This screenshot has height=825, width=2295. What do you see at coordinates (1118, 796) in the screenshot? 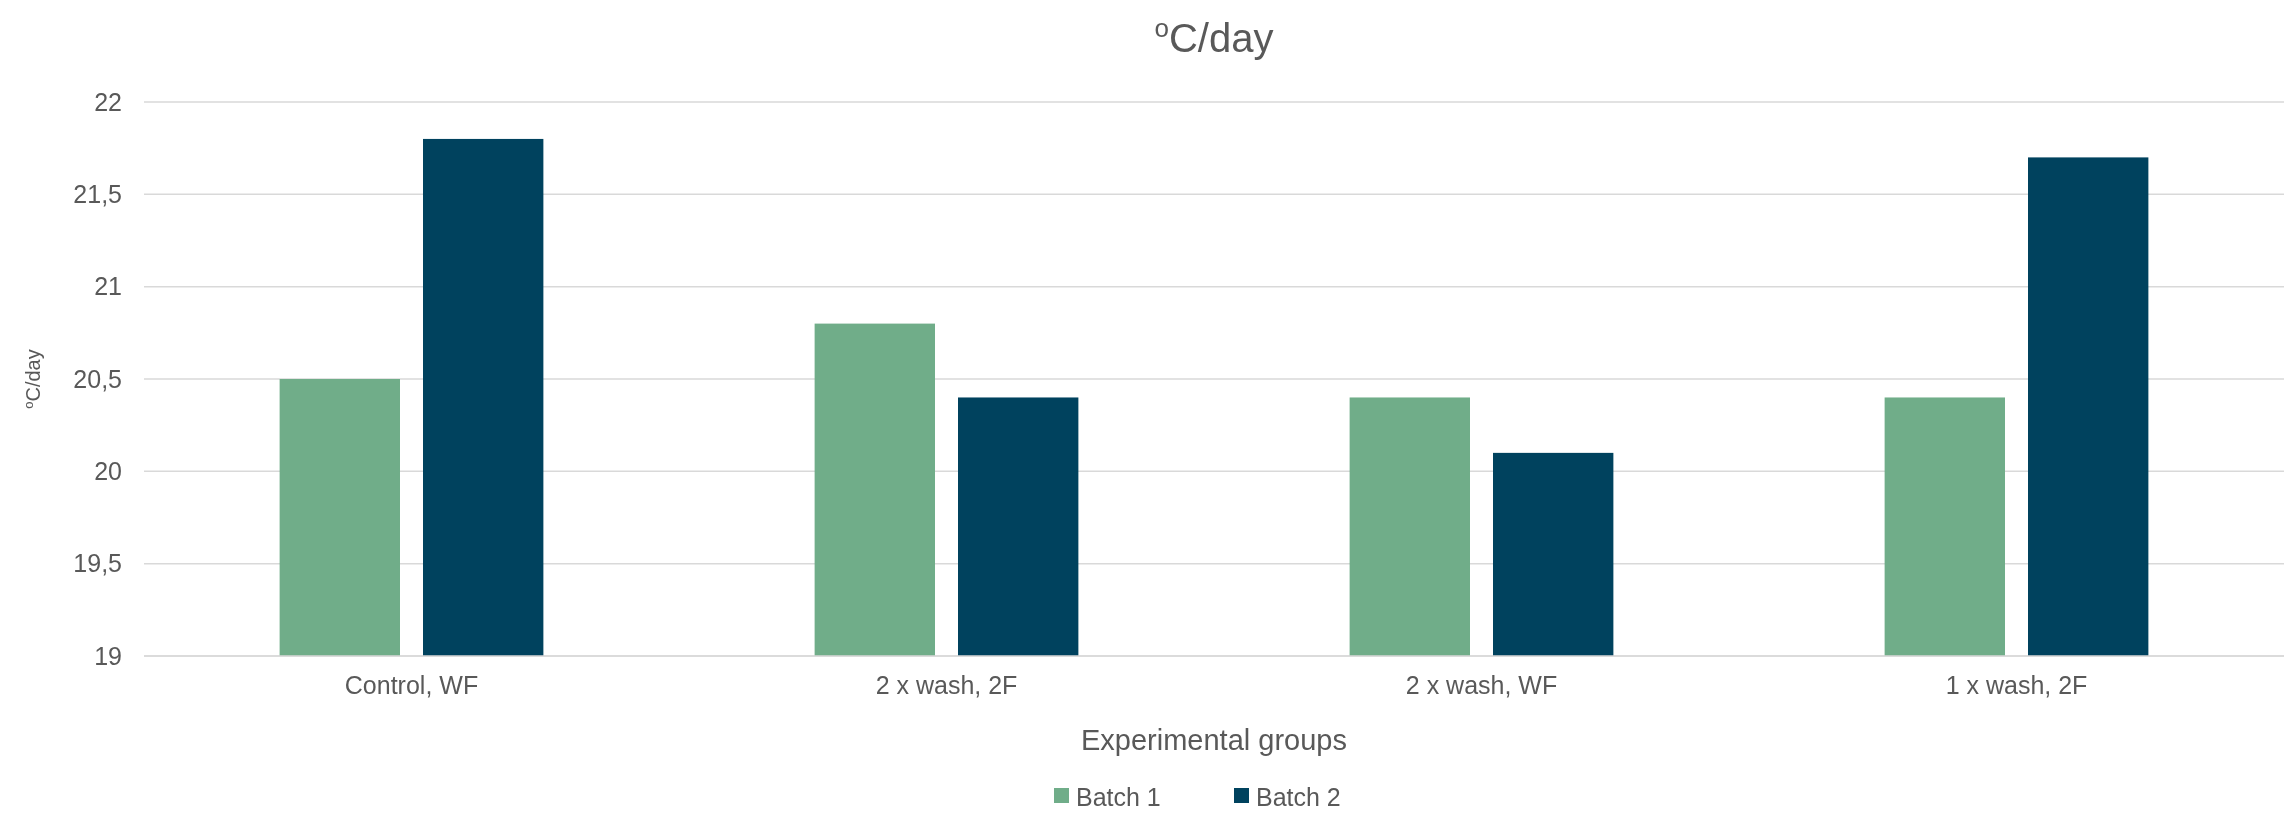
I see `legend-label: Batch 1` at bounding box center [1118, 796].